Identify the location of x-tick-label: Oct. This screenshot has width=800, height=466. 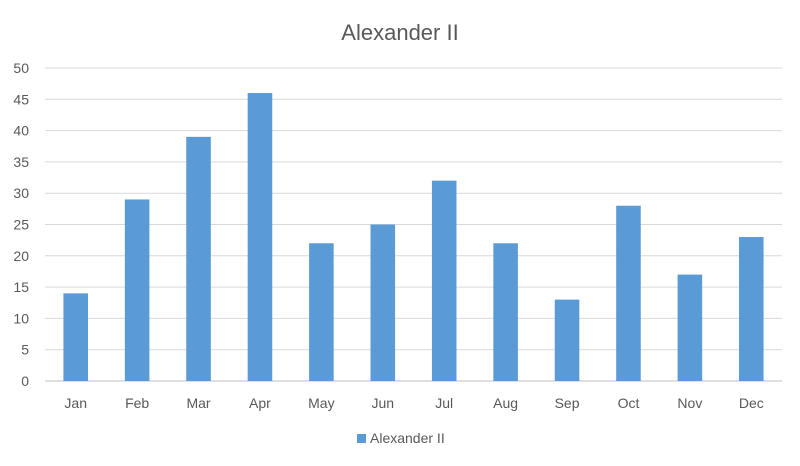
(629, 403).